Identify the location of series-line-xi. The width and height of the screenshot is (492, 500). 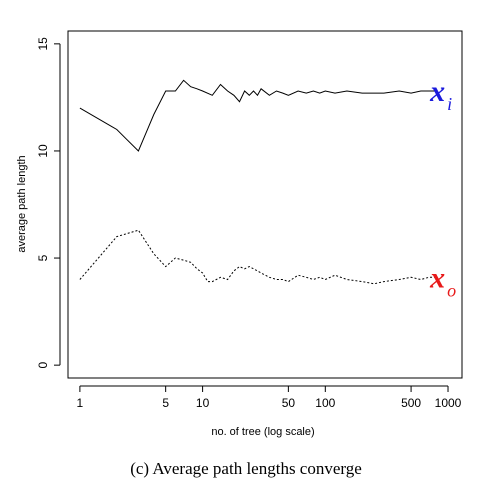
(258, 115).